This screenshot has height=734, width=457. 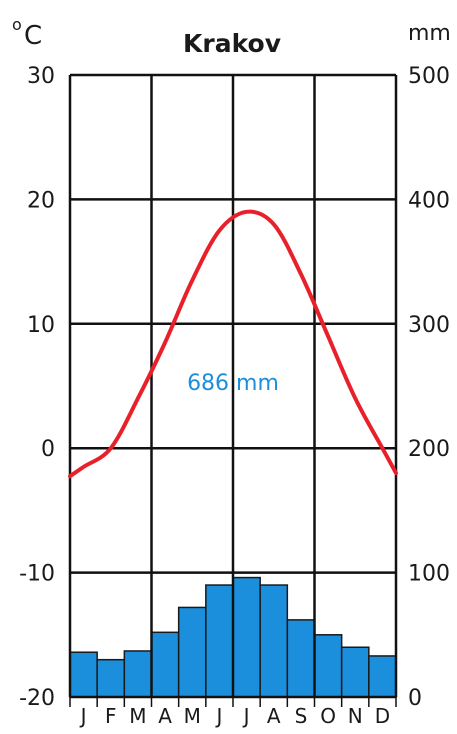 I want to click on annual-precipitation-label: 686 mm, so click(x=233, y=383).